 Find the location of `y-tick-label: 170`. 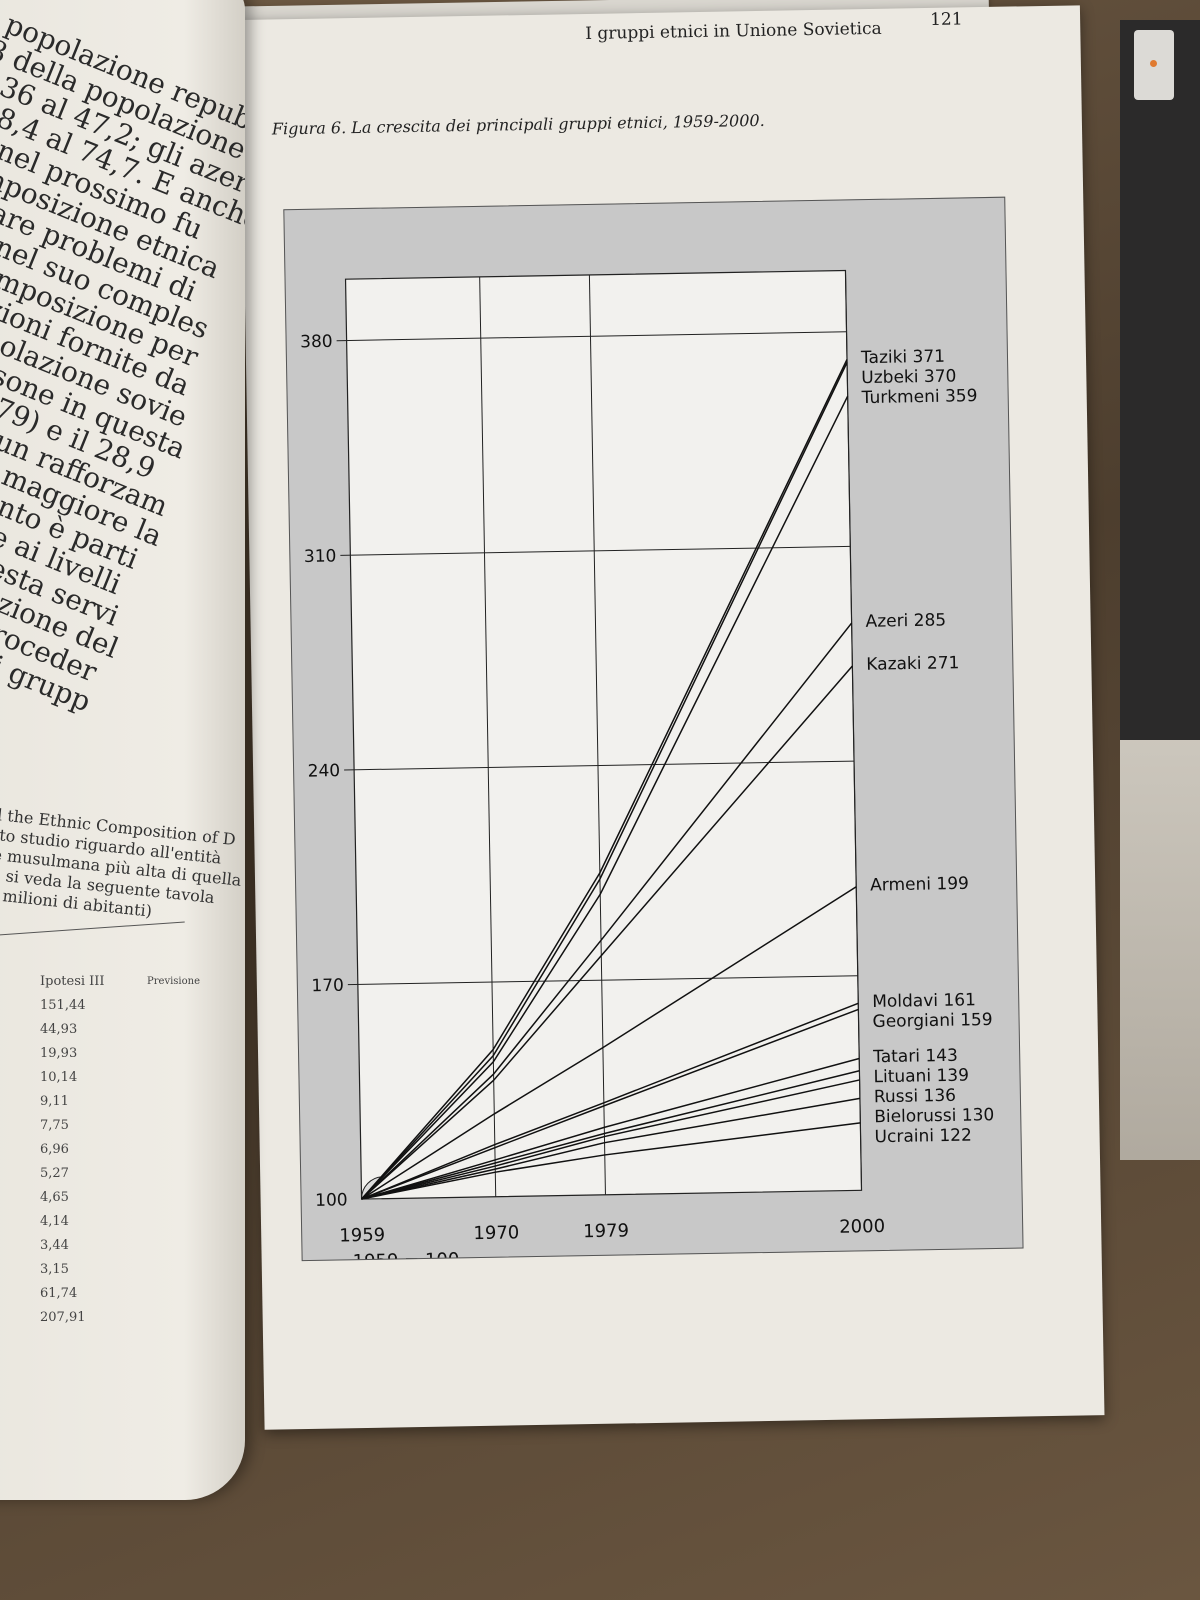

y-tick-label: 170 is located at coordinates (327, 986).